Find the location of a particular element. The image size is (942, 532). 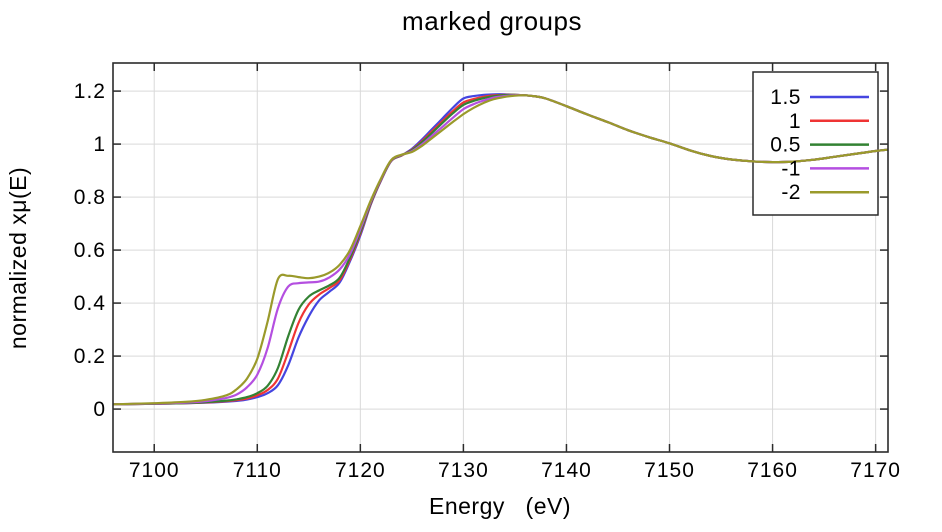

x-tick-label: 7130 is located at coordinates (463, 470).